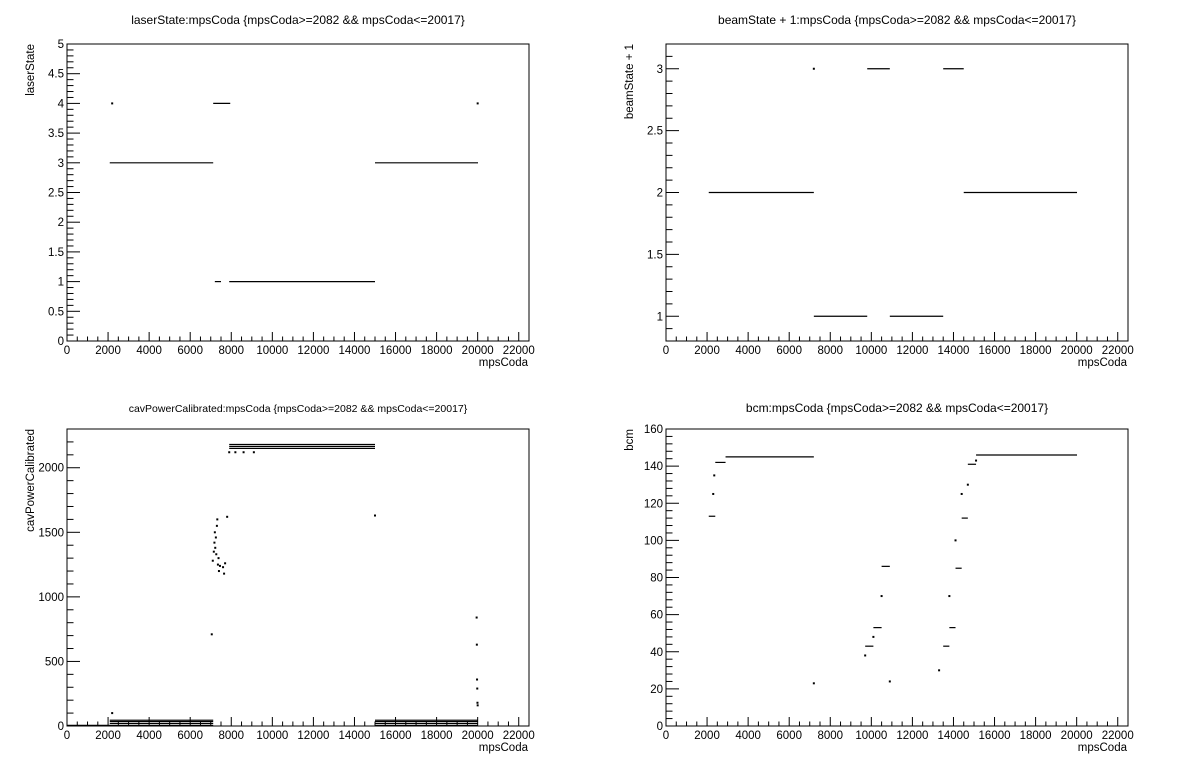 This screenshot has width=1196, height=772. I want to click on y-tick-label: 160, so click(653, 430).